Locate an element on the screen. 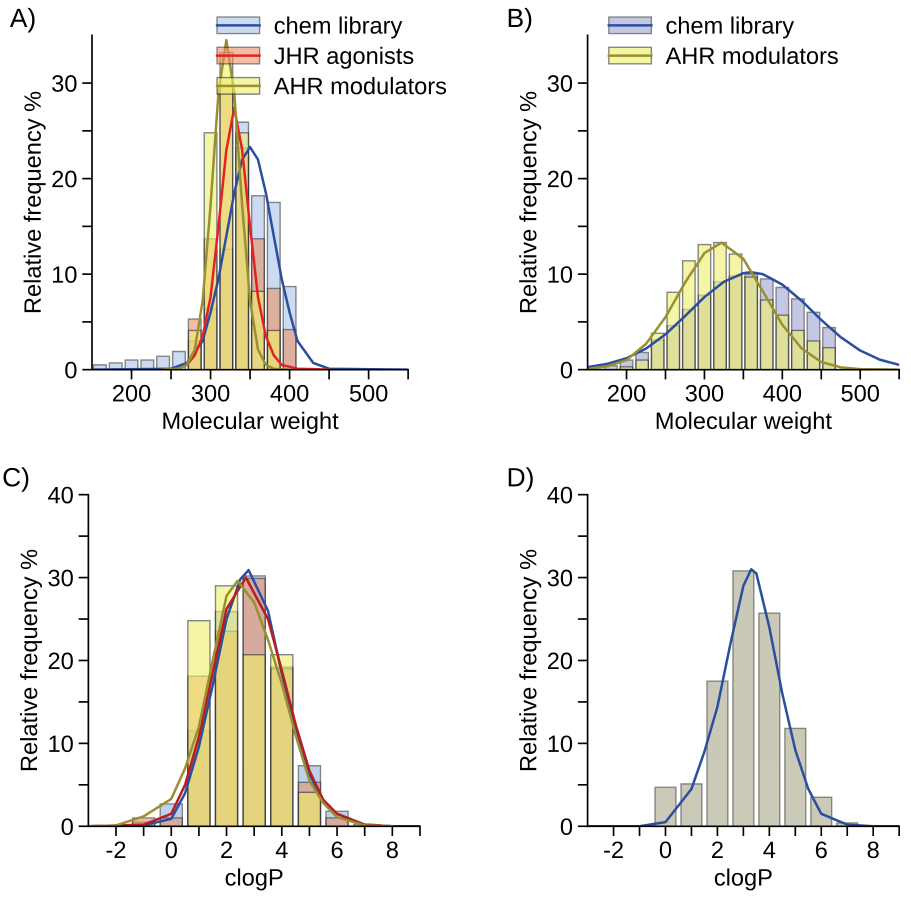 The height and width of the screenshot is (906, 911). chart-title: B) is located at coordinates (520, 20).